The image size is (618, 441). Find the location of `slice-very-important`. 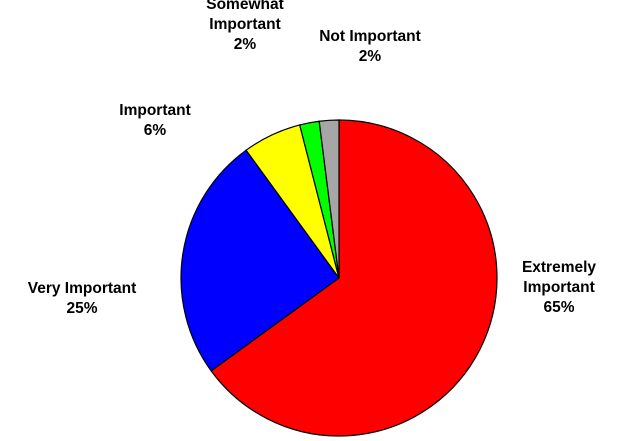

slice-very-important is located at coordinates (260, 260).